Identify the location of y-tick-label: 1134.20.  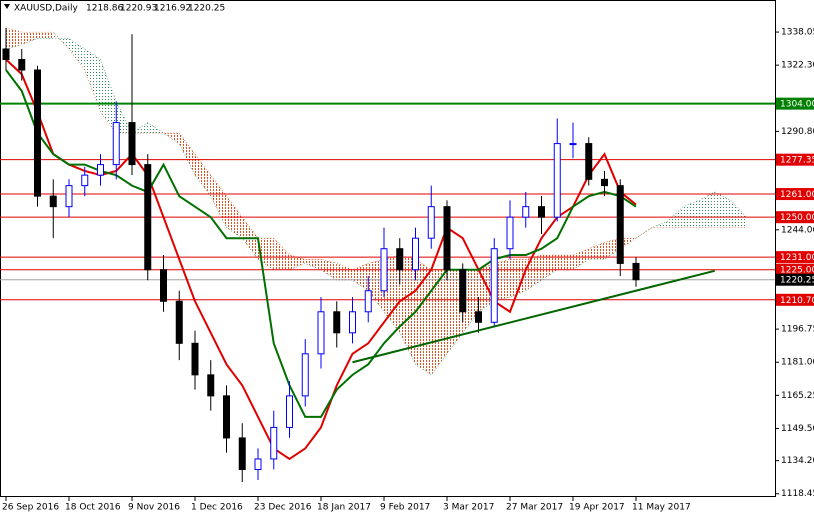
(797, 461).